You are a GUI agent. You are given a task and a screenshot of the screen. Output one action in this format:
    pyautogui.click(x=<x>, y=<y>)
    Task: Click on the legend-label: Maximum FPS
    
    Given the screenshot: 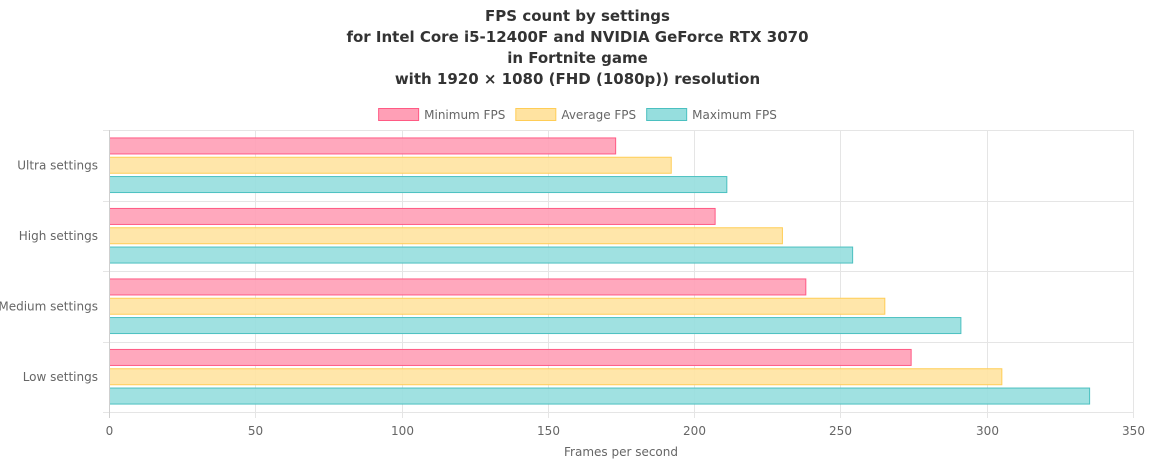 What is the action you would take?
    pyautogui.click(x=734, y=115)
    